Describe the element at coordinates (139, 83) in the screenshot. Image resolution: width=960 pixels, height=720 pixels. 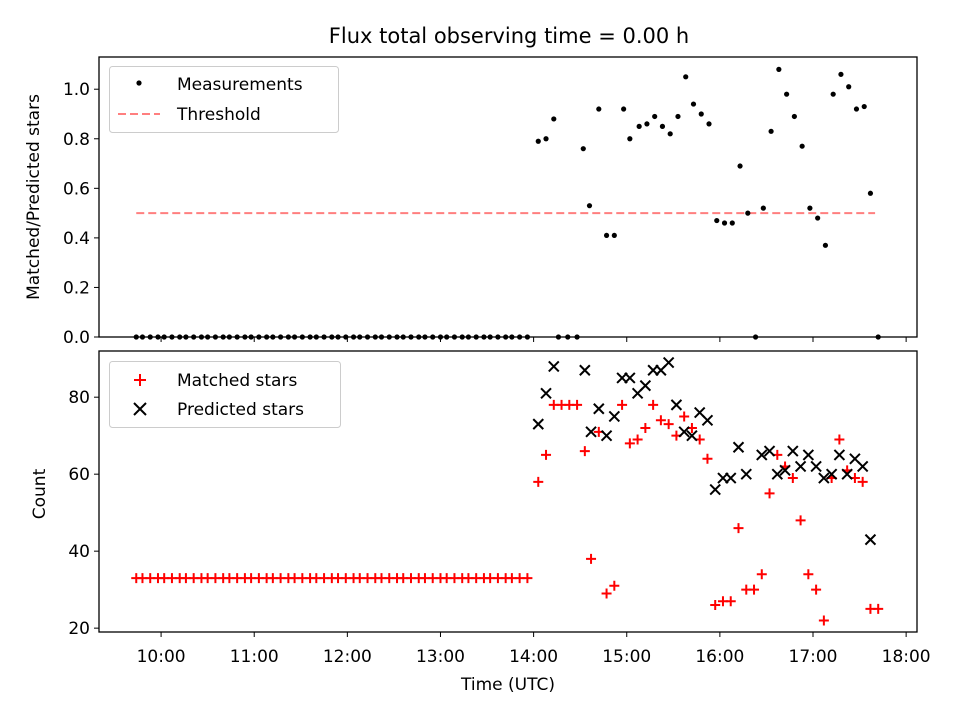
I see `legend-measurements-marker` at that location.